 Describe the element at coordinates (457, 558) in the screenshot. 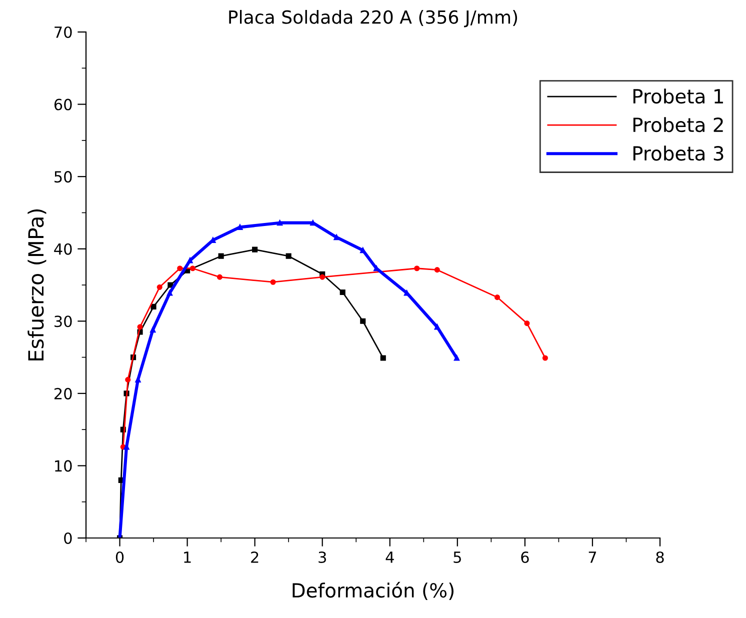

I see `x-tick-label: 5` at that location.